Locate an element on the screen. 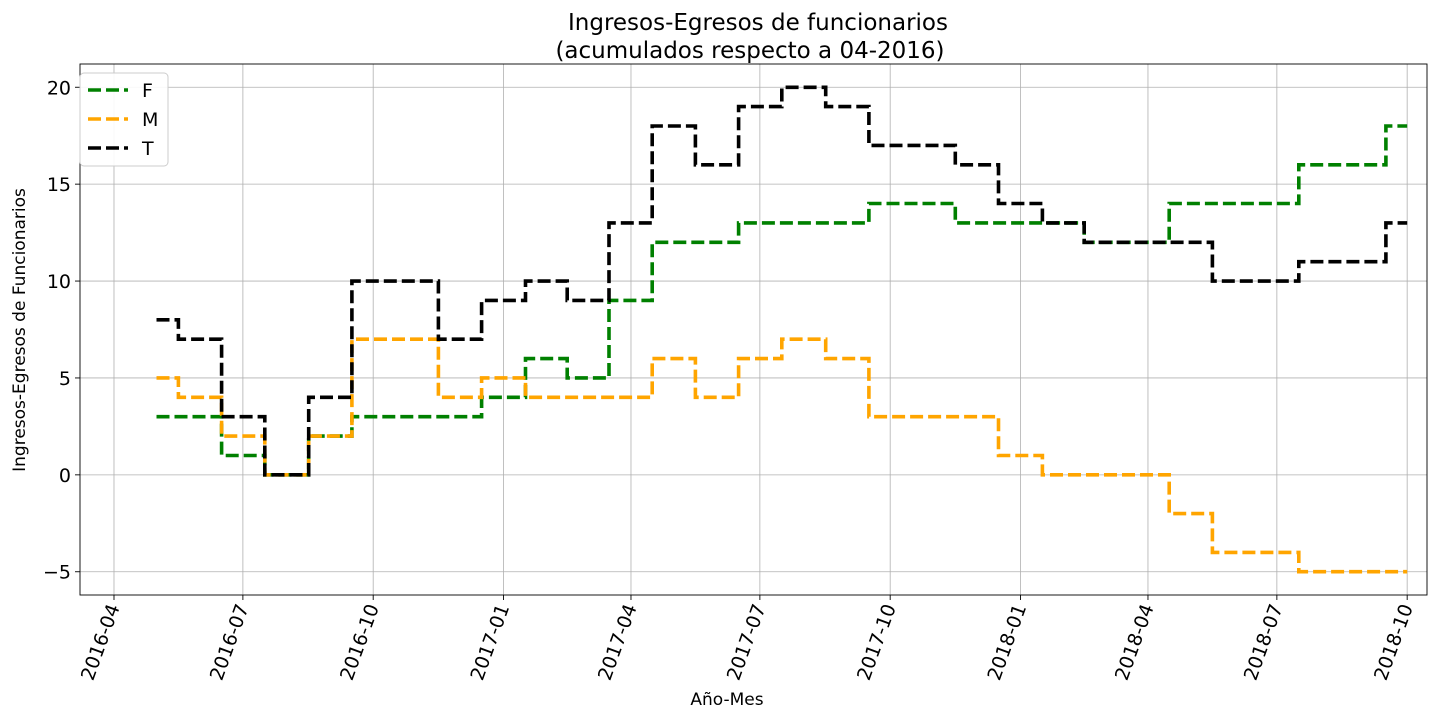 This screenshot has width=1440, height=720. x-tick-label: 2017-07 is located at coordinates (747, 642).